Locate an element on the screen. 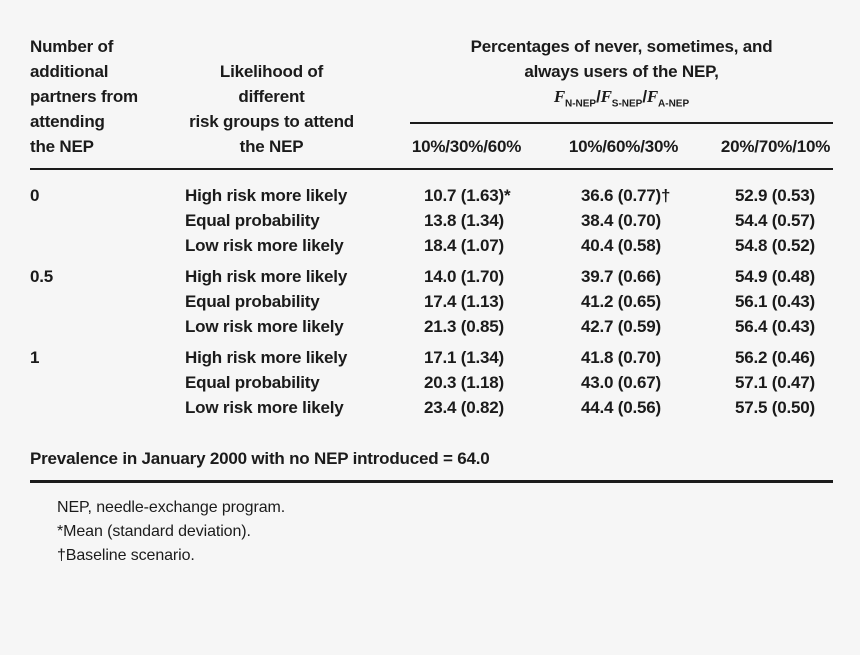 The height and width of the screenshot is (655, 860). partners-cell: 0 is located at coordinates (35, 195).